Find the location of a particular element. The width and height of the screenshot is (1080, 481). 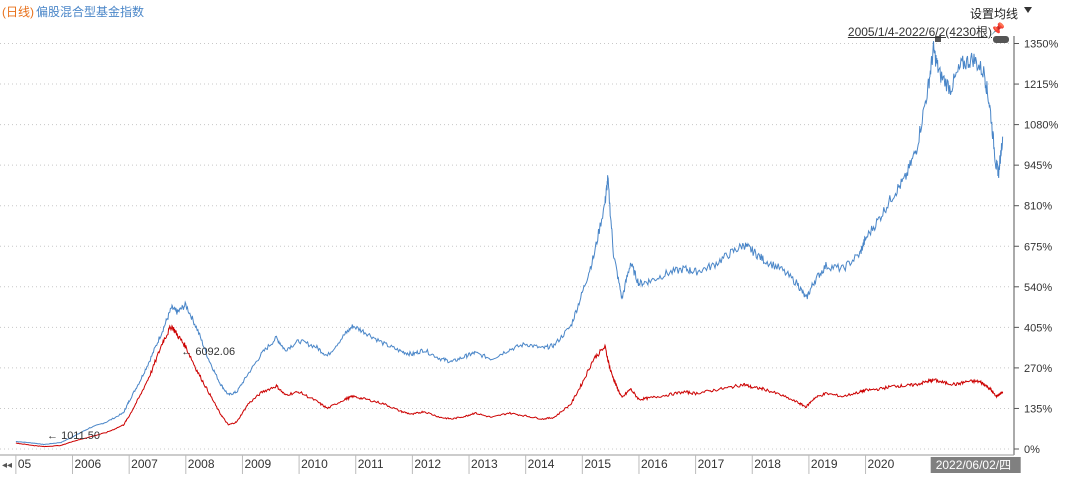

y-tick-label: 0% is located at coordinates (1032, 450).